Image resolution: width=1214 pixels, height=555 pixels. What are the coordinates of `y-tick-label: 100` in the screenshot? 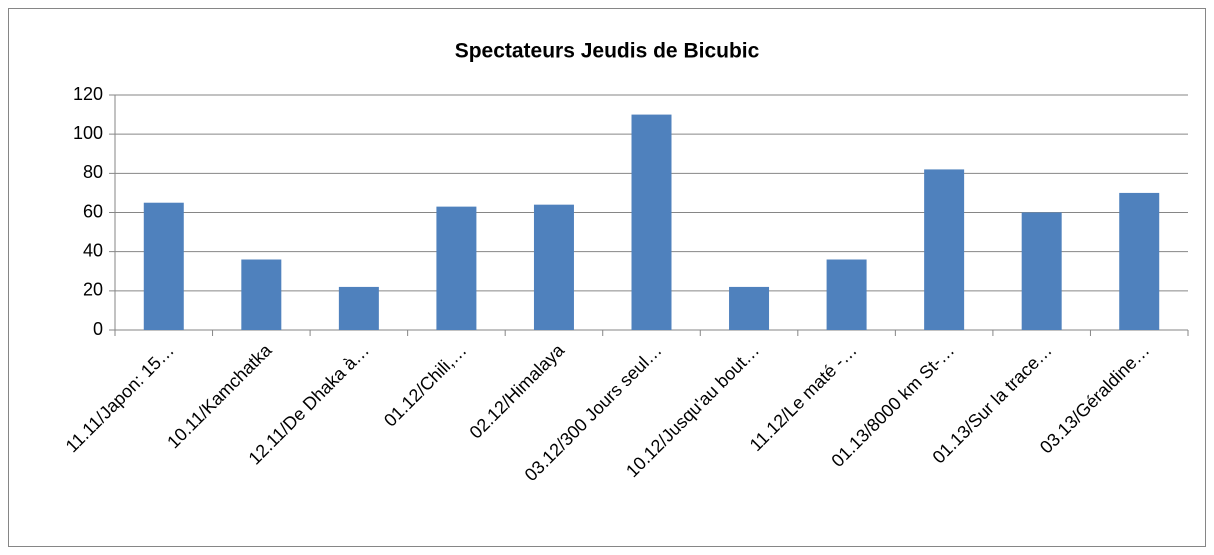 It's located at (88, 133).